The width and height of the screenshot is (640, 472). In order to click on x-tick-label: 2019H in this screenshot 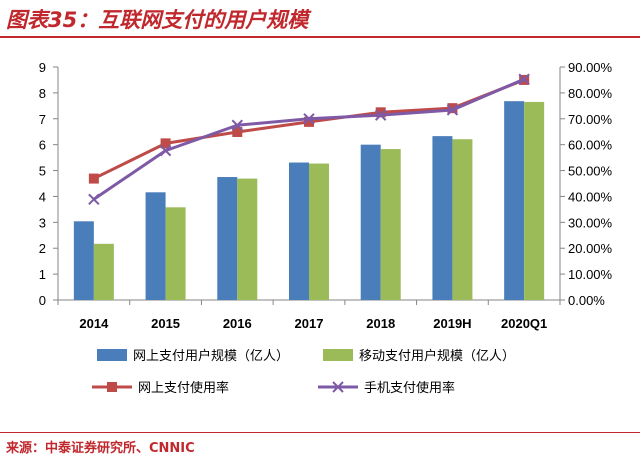, I will do `click(452, 323)`.